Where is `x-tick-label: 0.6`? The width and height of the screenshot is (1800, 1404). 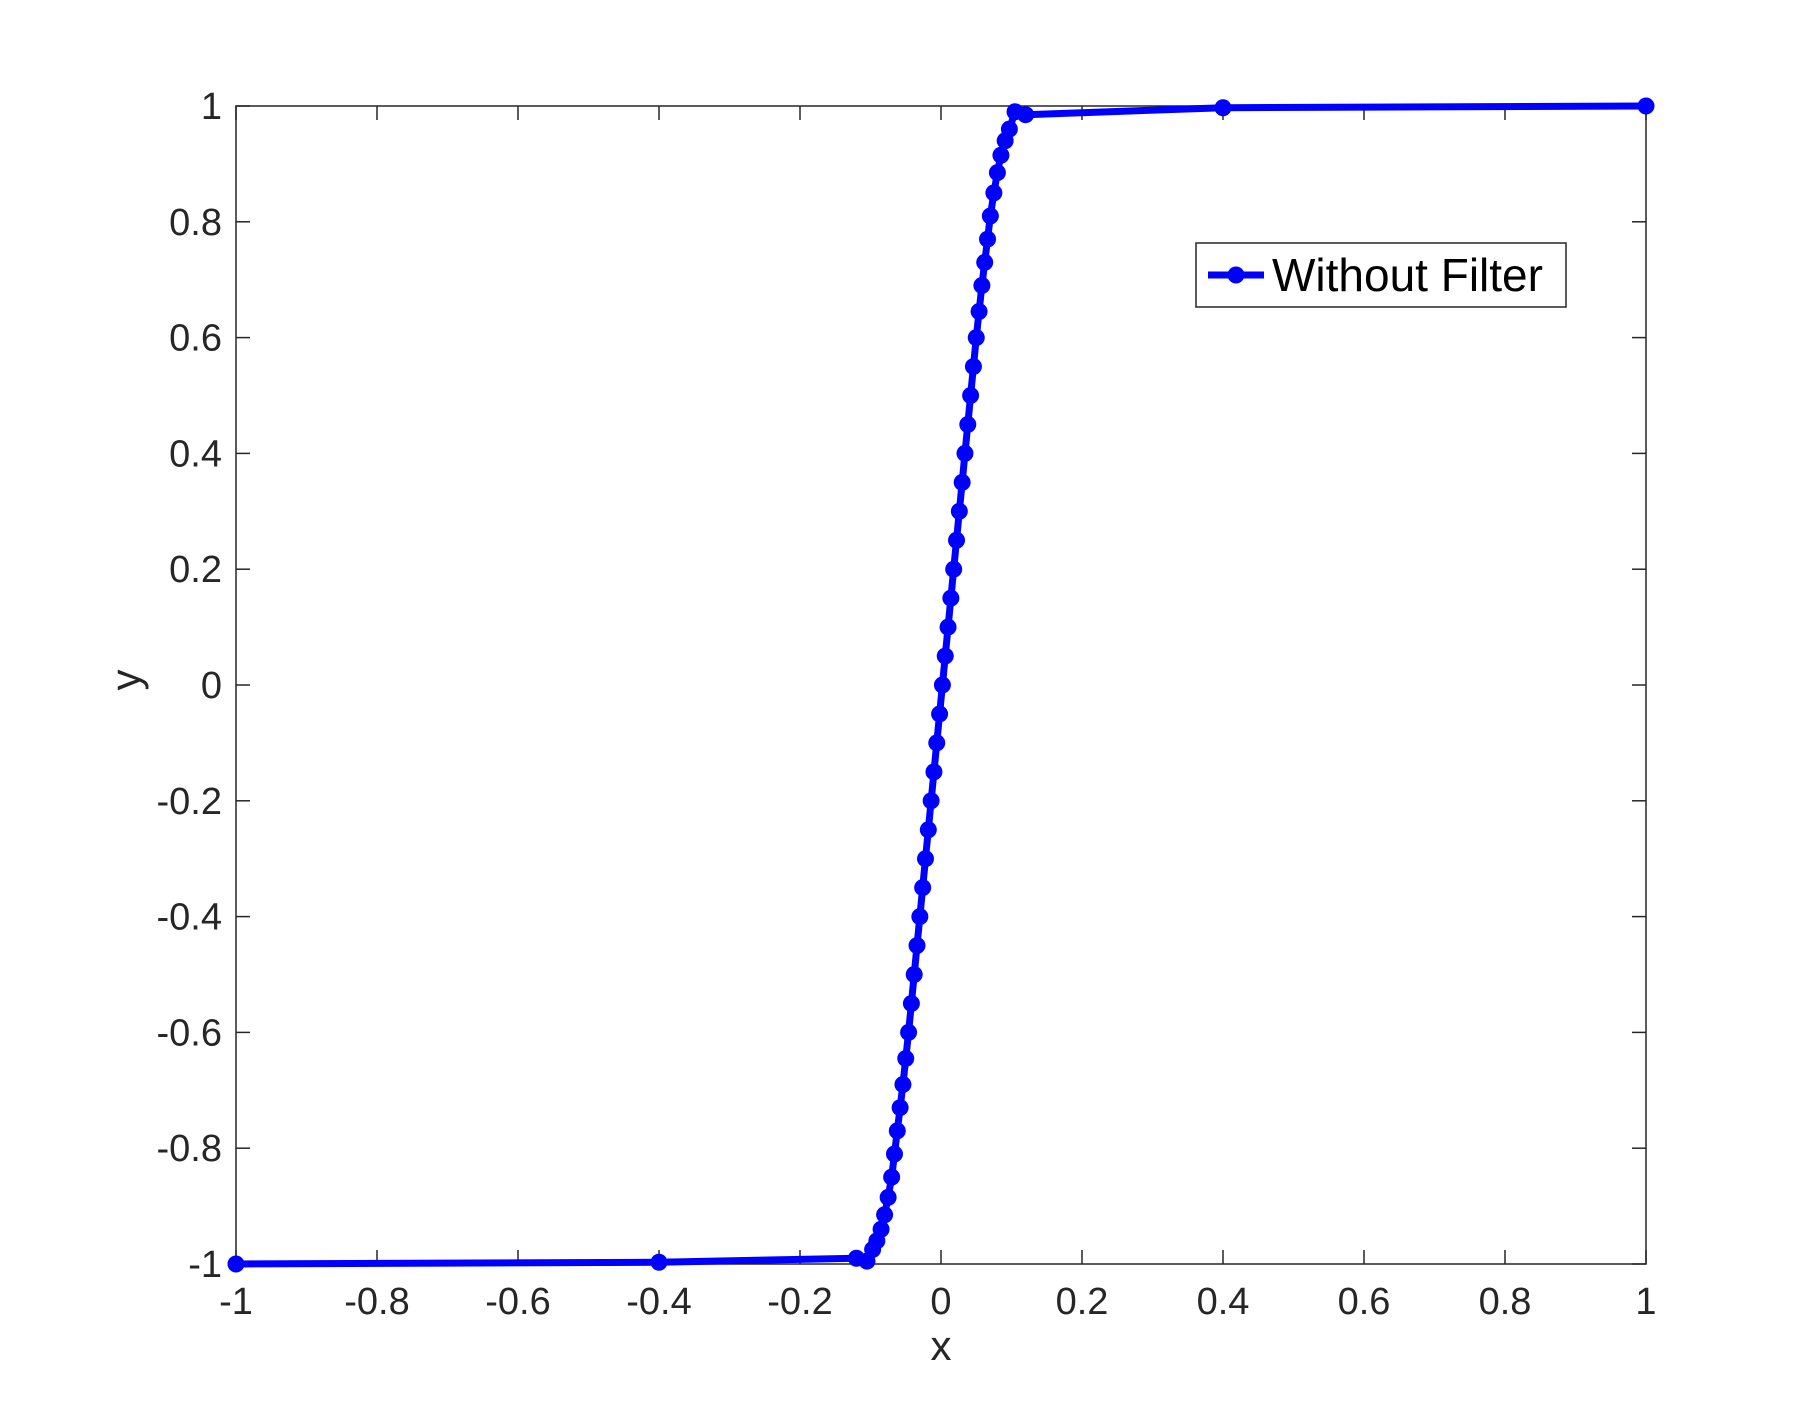
x-tick-label: 0.6 is located at coordinates (1364, 1302).